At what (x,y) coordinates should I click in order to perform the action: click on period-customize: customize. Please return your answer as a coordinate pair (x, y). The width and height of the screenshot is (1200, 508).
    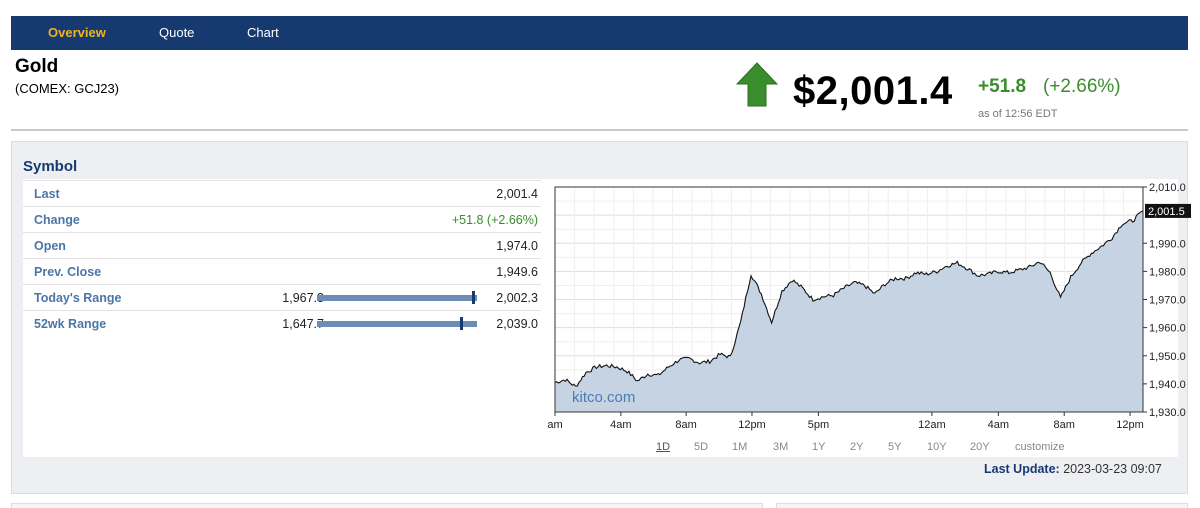
    Looking at the image, I should click on (1040, 447).